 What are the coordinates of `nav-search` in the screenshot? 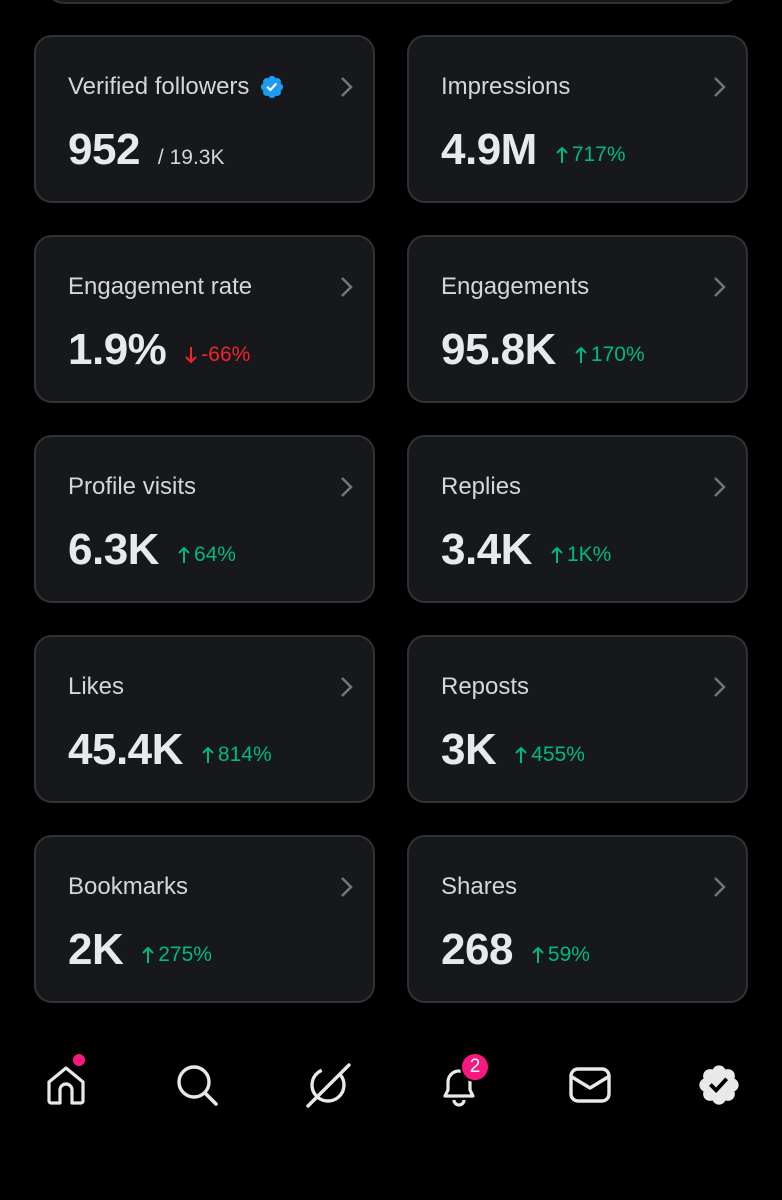 It's located at (197, 1085).